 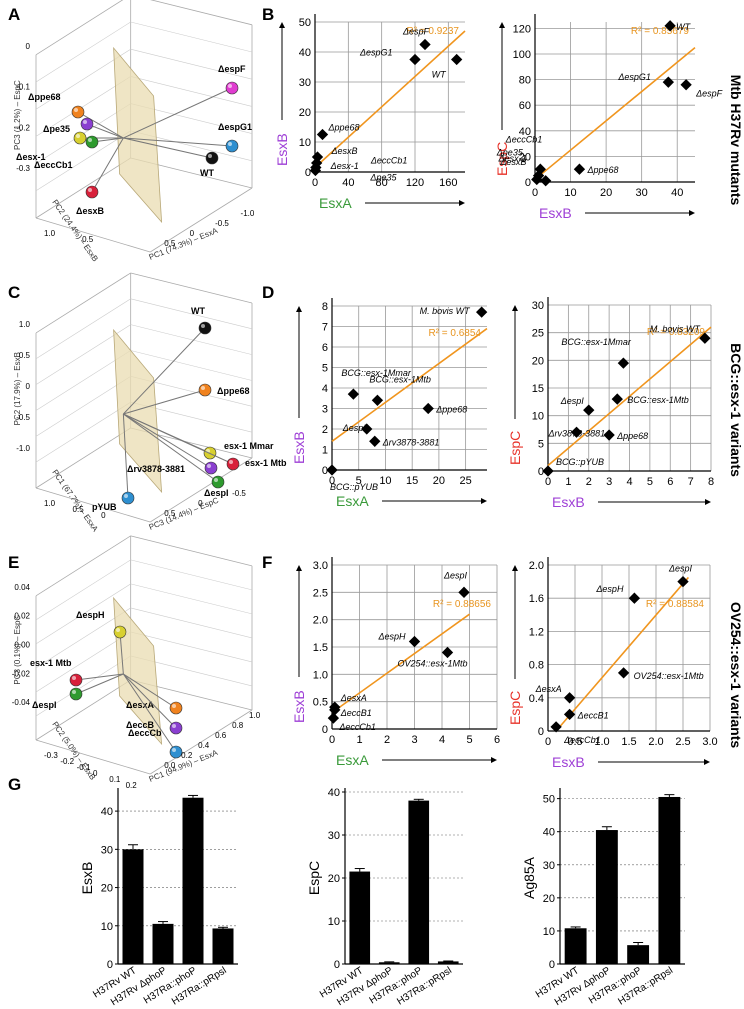 I want to click on pca-tick-bottom: 0.2, so click(x=132, y=785).